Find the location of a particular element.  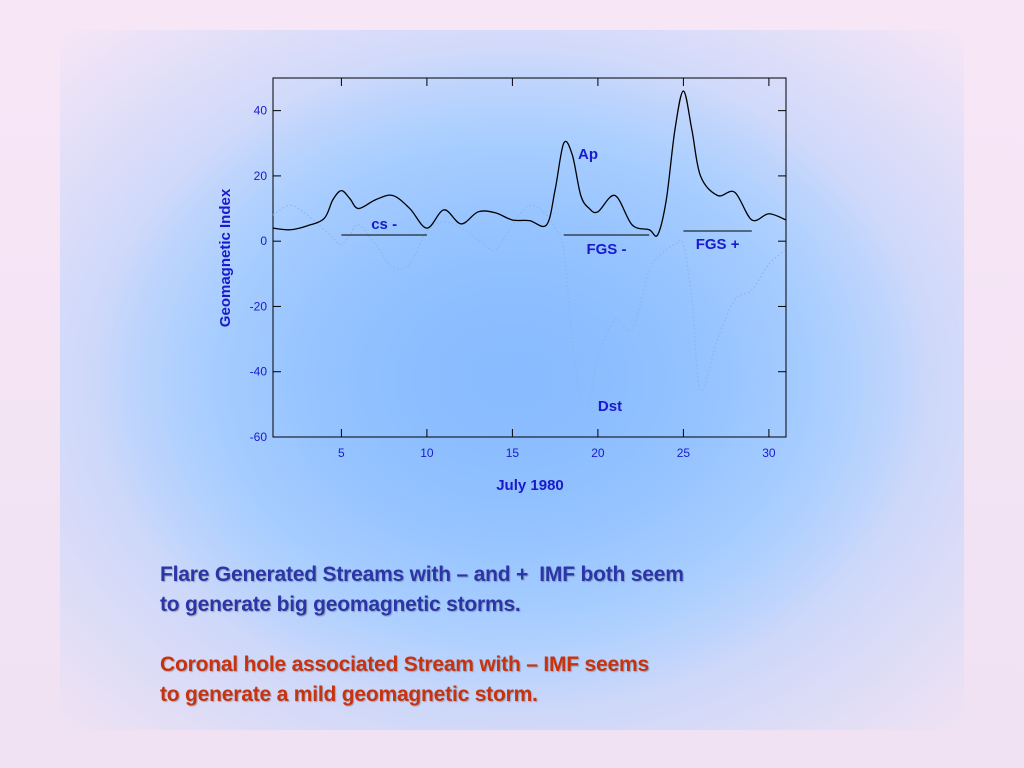

y-tick-label: 0 is located at coordinates (263, 241).